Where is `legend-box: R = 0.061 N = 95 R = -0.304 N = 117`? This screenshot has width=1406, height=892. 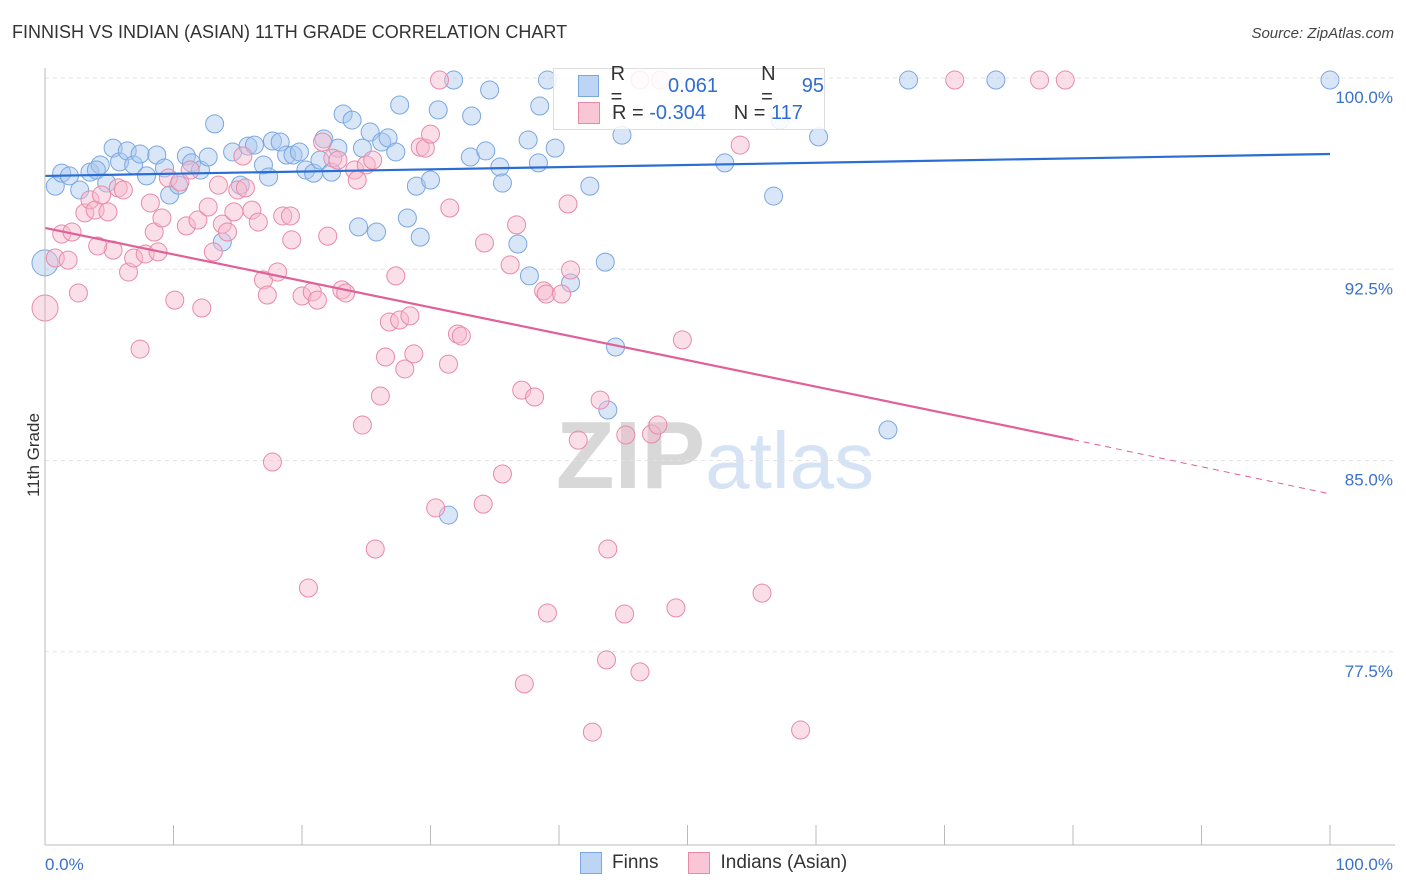
legend-box: R = 0.061 N = 95 R = -0.304 N = 117 is located at coordinates (689, 96).